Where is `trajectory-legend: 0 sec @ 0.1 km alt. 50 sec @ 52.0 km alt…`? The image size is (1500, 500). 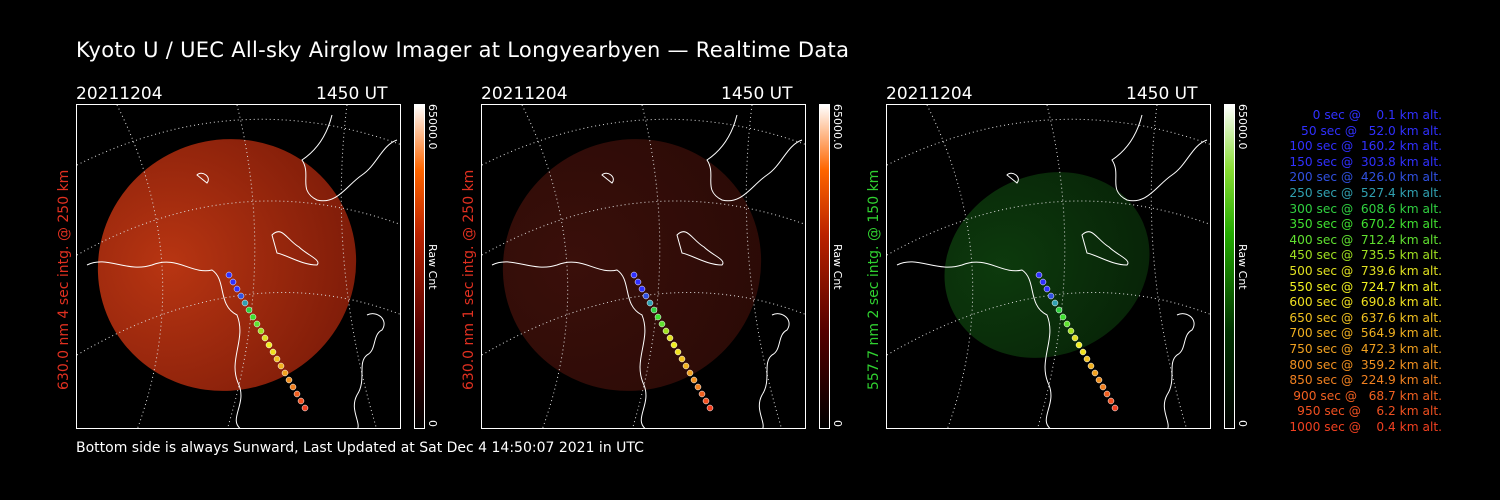
trajectory-legend: 0 sec @ 0.1 km alt. 50 sec @ 52.0 km alt… is located at coordinates (1352, 271).